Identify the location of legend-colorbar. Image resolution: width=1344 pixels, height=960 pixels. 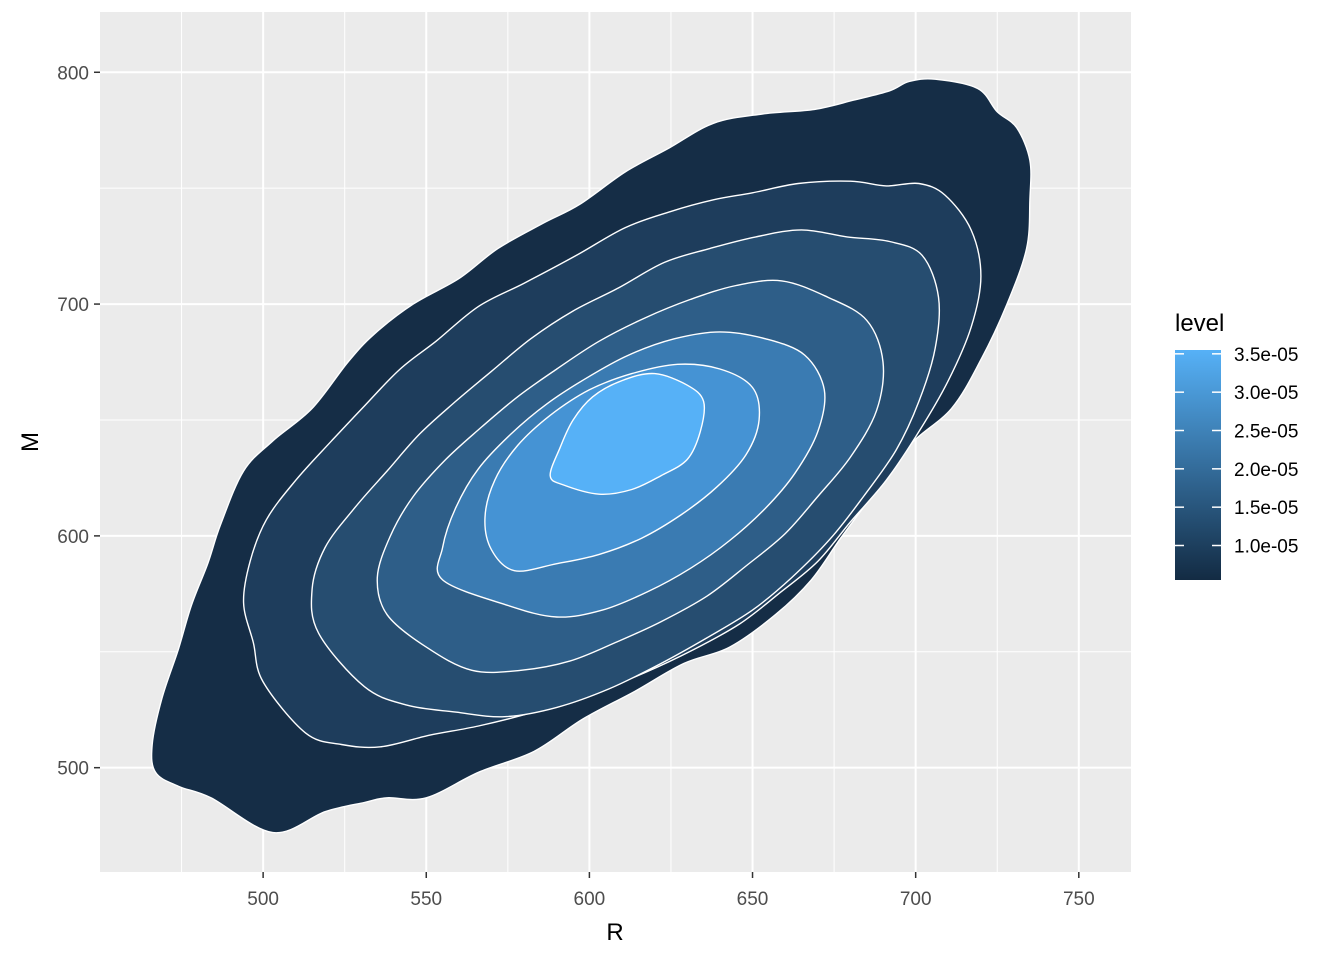
(1198, 465).